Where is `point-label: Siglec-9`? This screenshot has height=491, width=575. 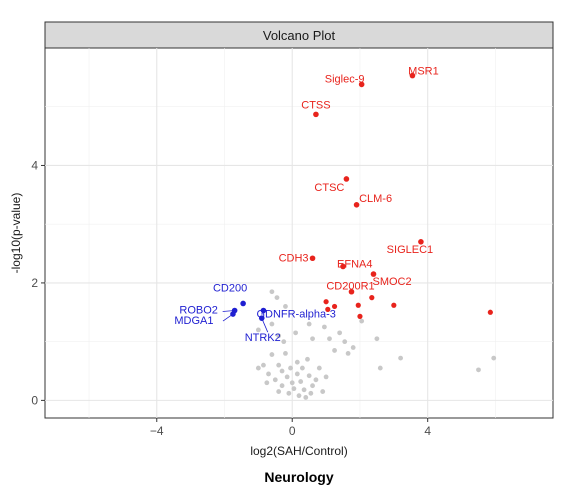 point-label: Siglec-9 is located at coordinates (345, 79).